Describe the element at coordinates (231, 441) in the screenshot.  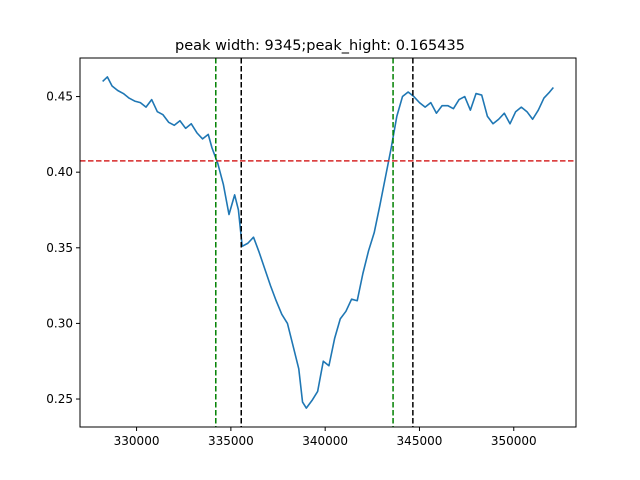
I see `x-tick-label: 335000` at that location.